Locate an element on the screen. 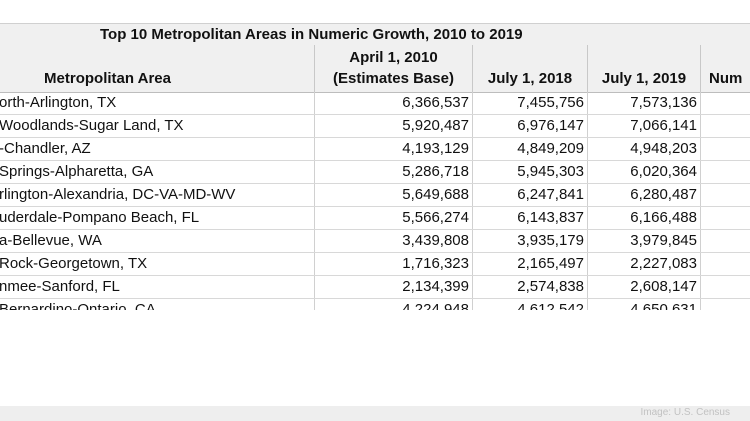 Image resolution: width=750 pixels, height=421 pixels. y2018-cell: 6,143,837 is located at coordinates (530, 218).